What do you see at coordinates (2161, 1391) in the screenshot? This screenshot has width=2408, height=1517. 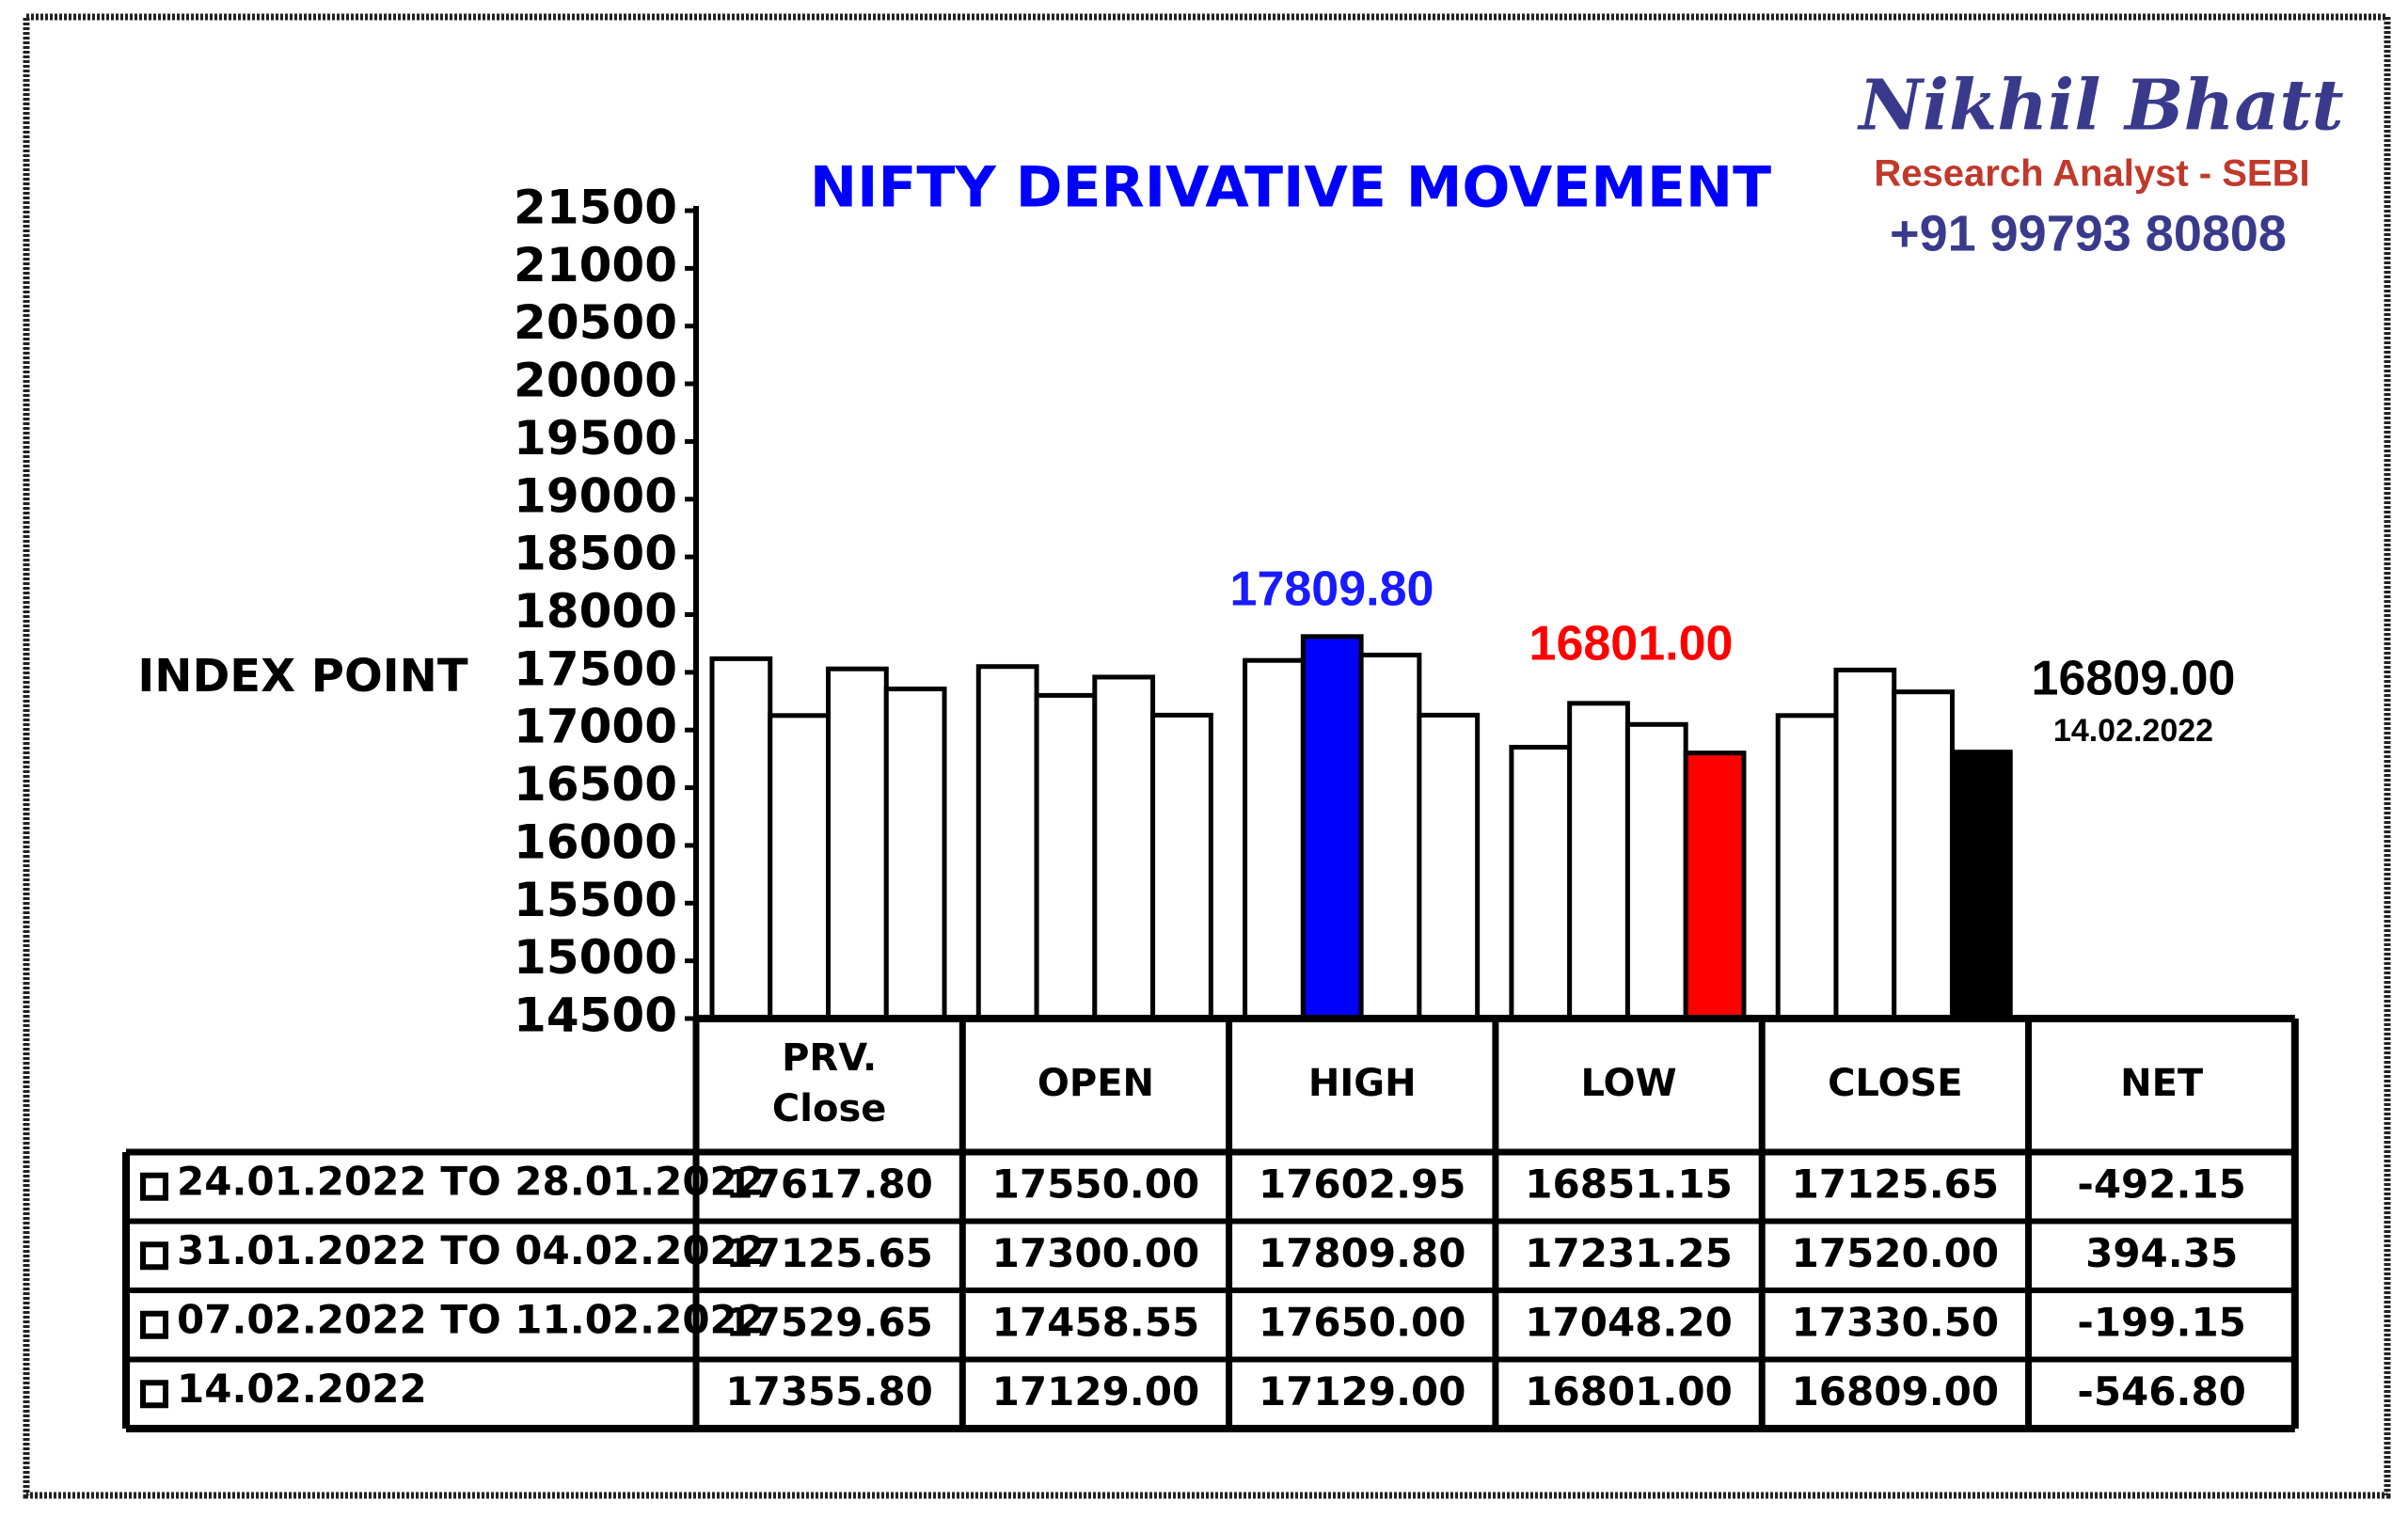 I see `table-cell: -546.80` at bounding box center [2161, 1391].